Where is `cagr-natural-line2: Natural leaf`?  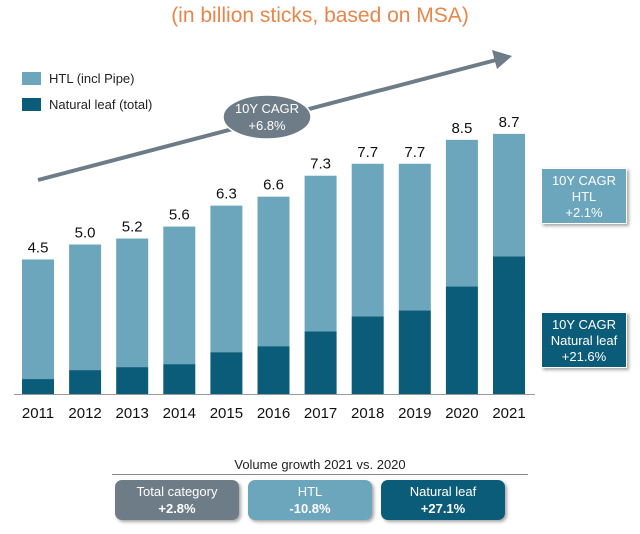
cagr-natural-line2: Natural leaf is located at coordinates (584, 340).